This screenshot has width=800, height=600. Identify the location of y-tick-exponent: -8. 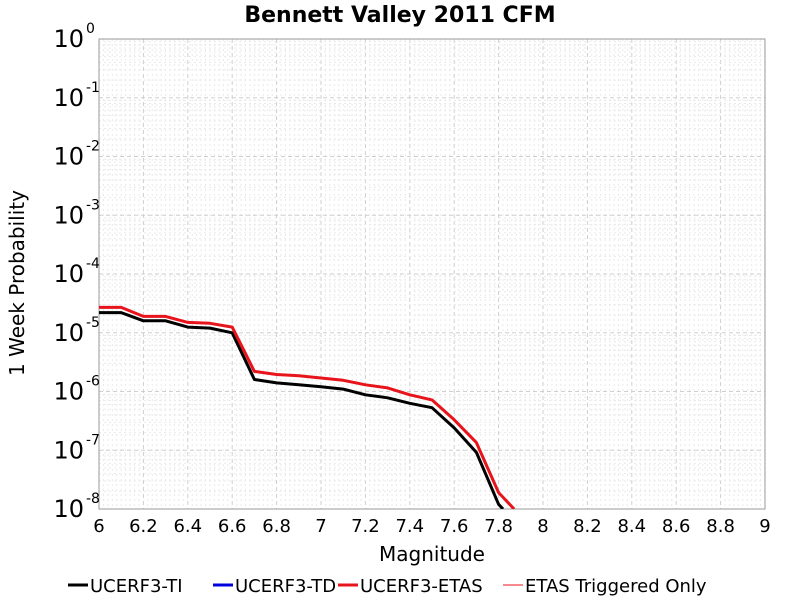
(93, 499).